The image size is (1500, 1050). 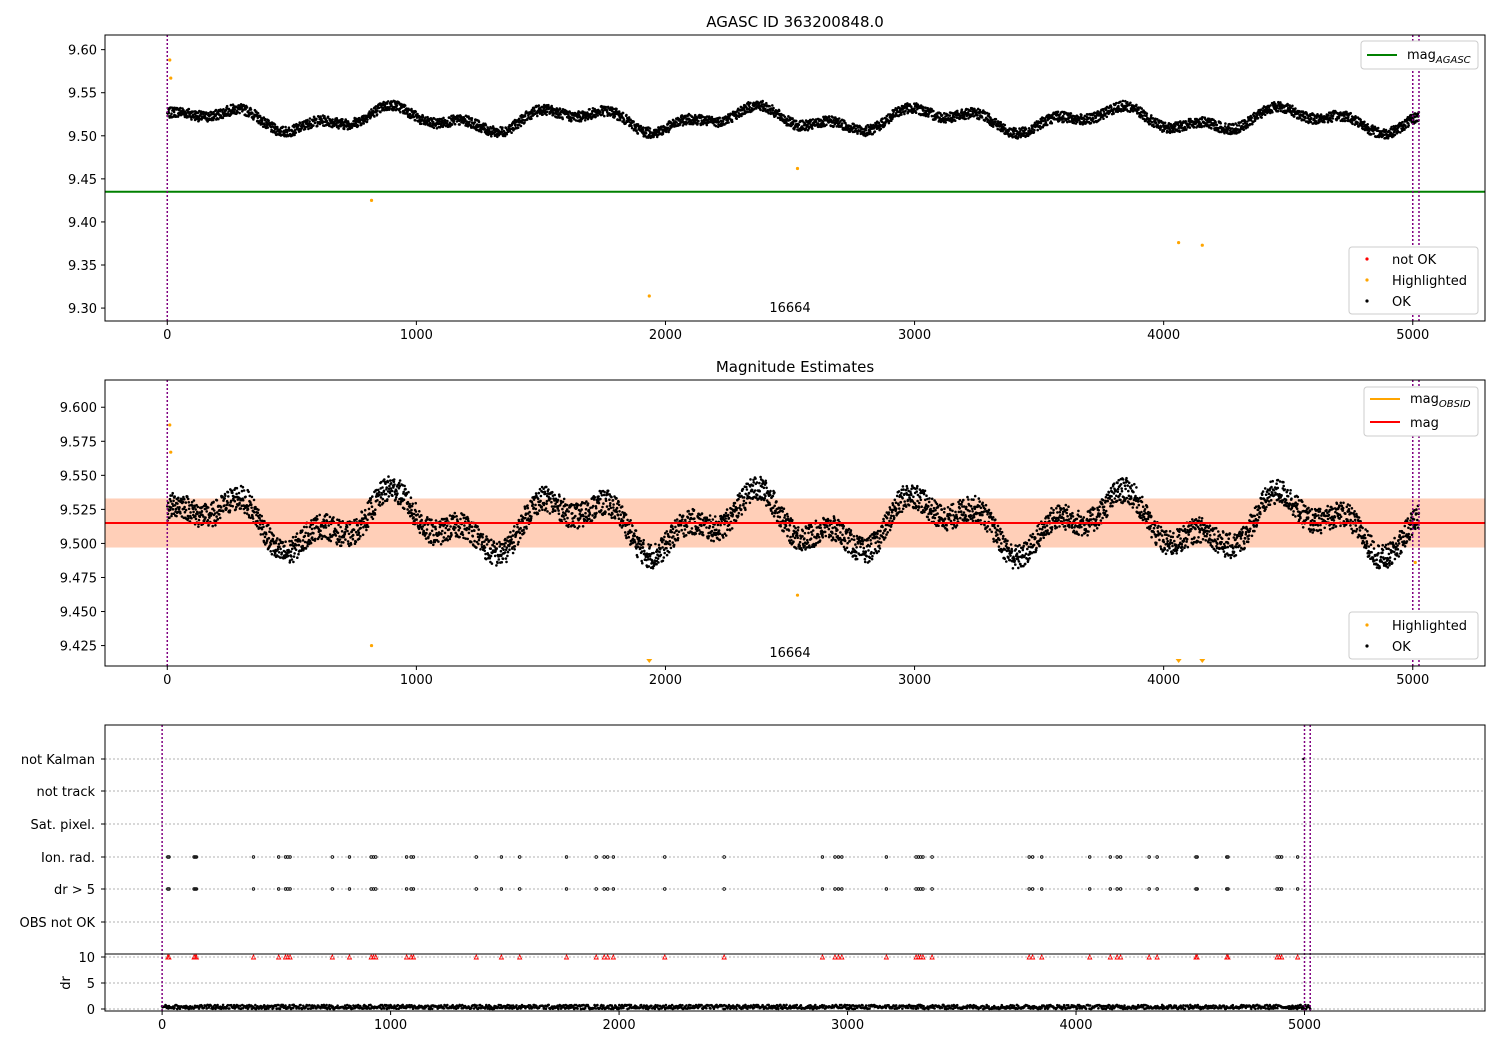 I want to click on points-legend: not OK Highlighted OK, so click(x=1413, y=280).